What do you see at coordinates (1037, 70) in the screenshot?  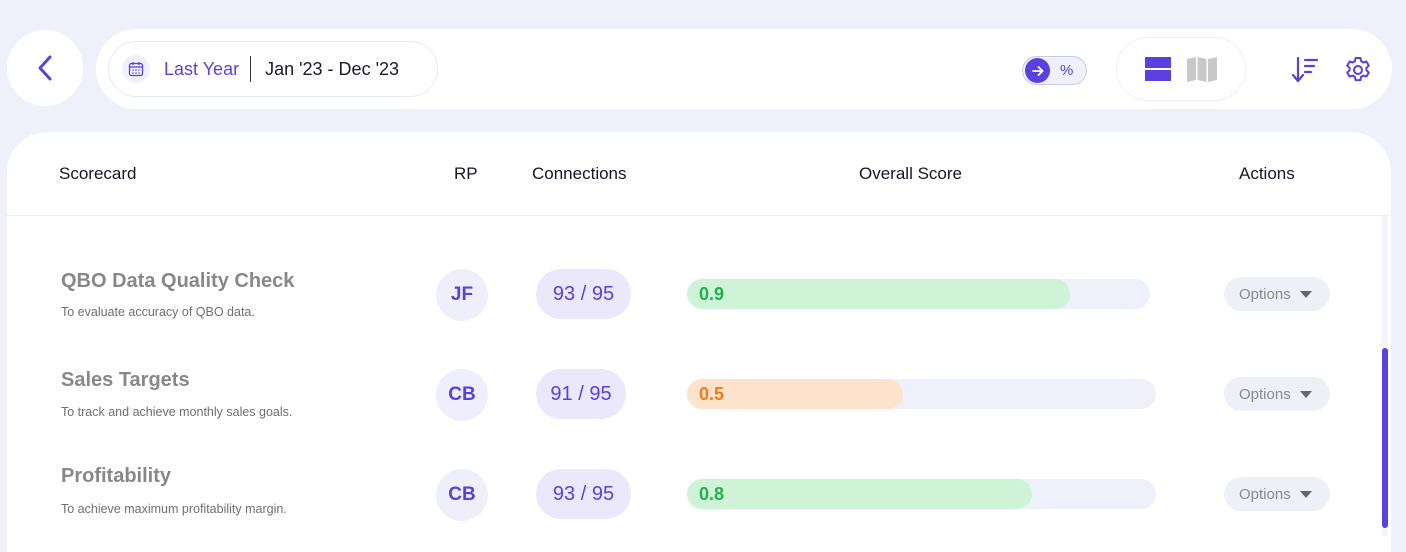 I see `arrow-right-icon` at bounding box center [1037, 70].